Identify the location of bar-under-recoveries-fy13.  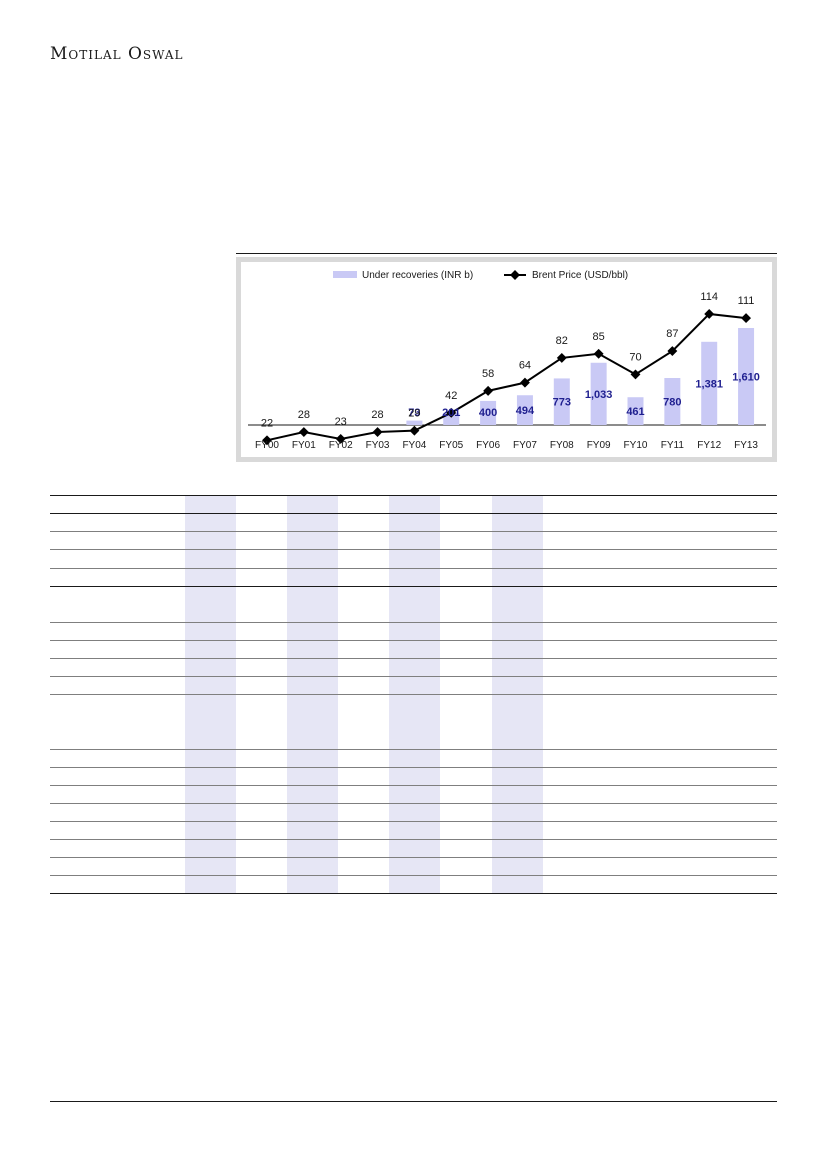
(746, 376).